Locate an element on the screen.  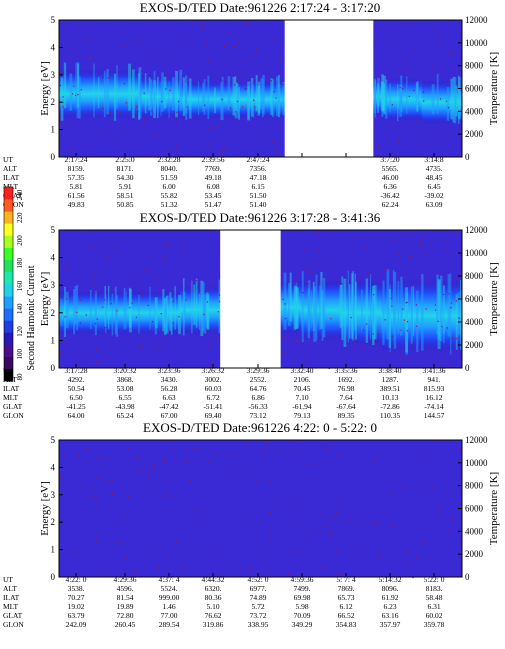
ephemeris-value: 7.10 is located at coordinates (301, 397).